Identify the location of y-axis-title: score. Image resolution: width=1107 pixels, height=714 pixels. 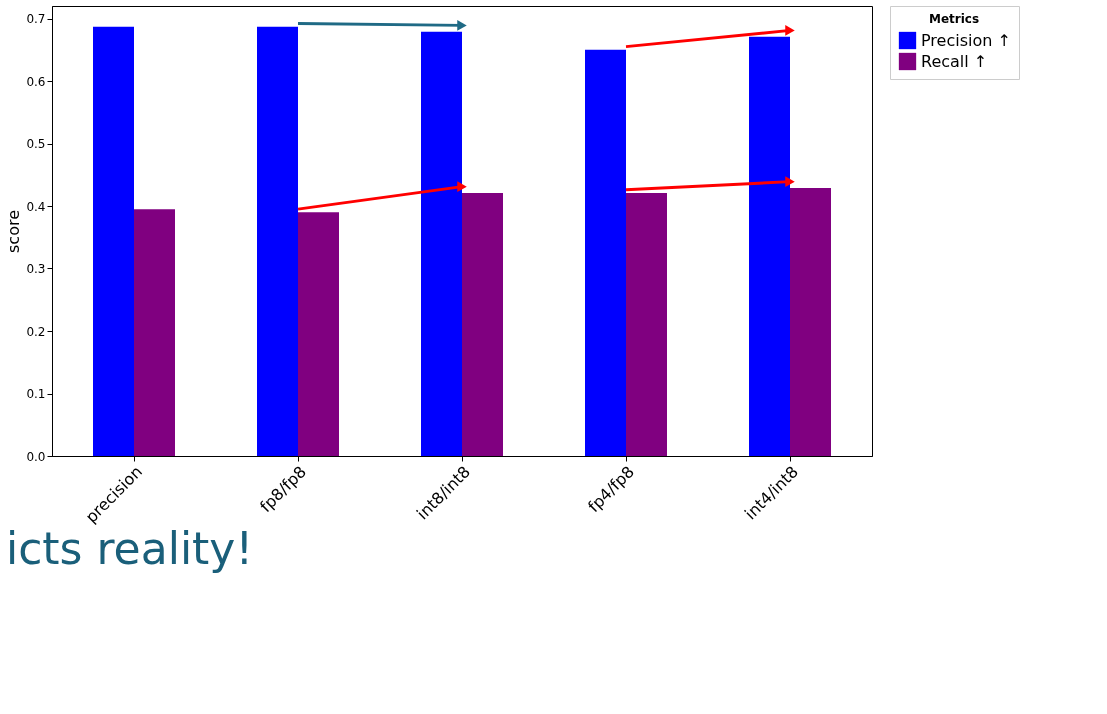
(14, 231).